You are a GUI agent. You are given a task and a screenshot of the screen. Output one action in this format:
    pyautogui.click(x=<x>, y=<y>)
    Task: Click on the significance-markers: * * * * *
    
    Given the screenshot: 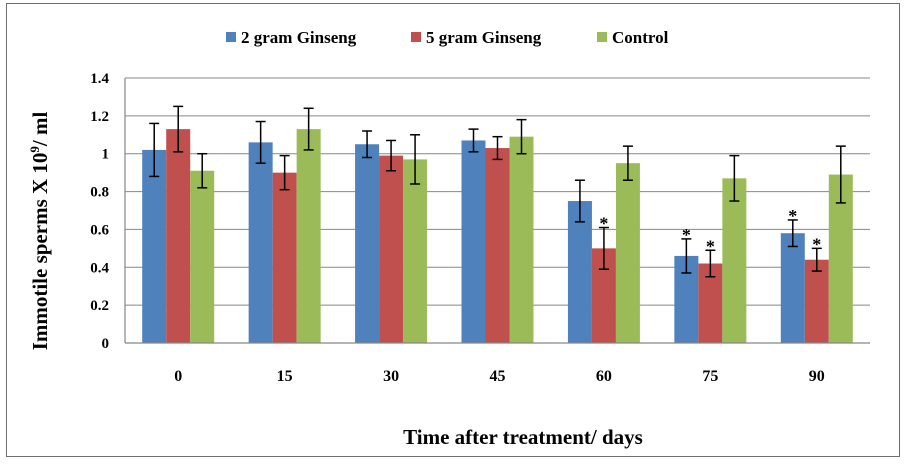 What is the action you would take?
    pyautogui.click(x=710, y=231)
    